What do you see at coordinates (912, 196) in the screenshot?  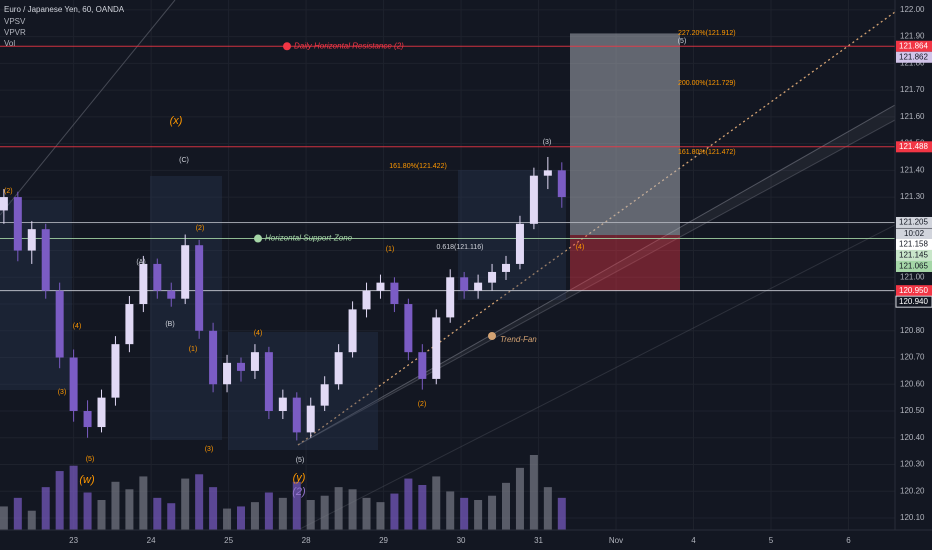 I see `y-tick-label: 121.30` at bounding box center [912, 196].